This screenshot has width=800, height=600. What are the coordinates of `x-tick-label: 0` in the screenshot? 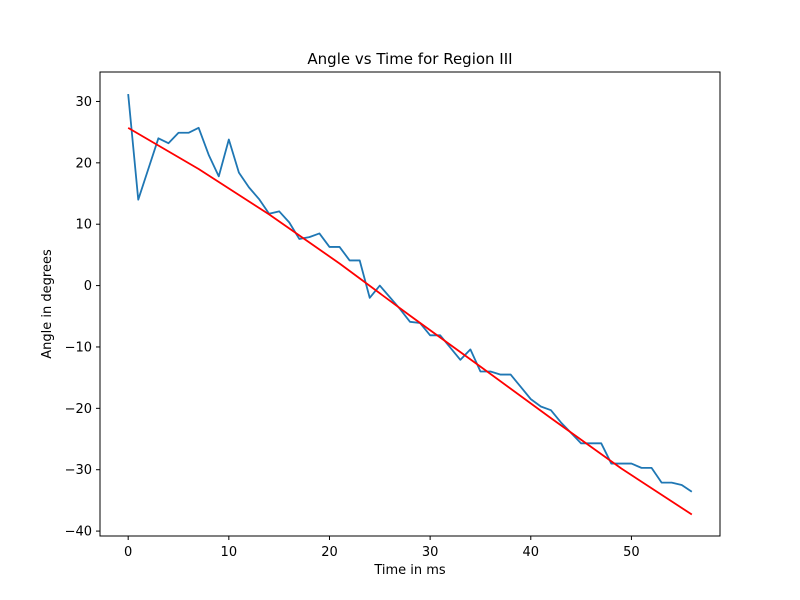 It's located at (128, 552).